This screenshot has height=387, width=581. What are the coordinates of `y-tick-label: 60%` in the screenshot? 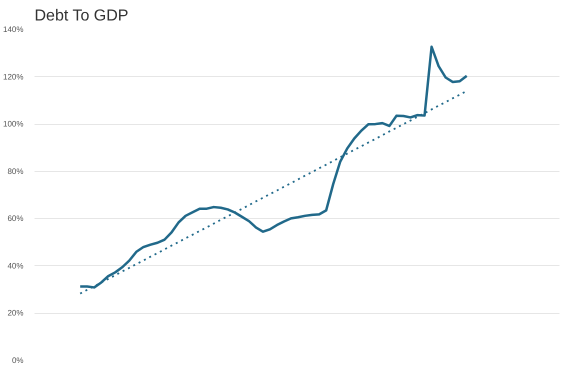 It's located at (15, 219).